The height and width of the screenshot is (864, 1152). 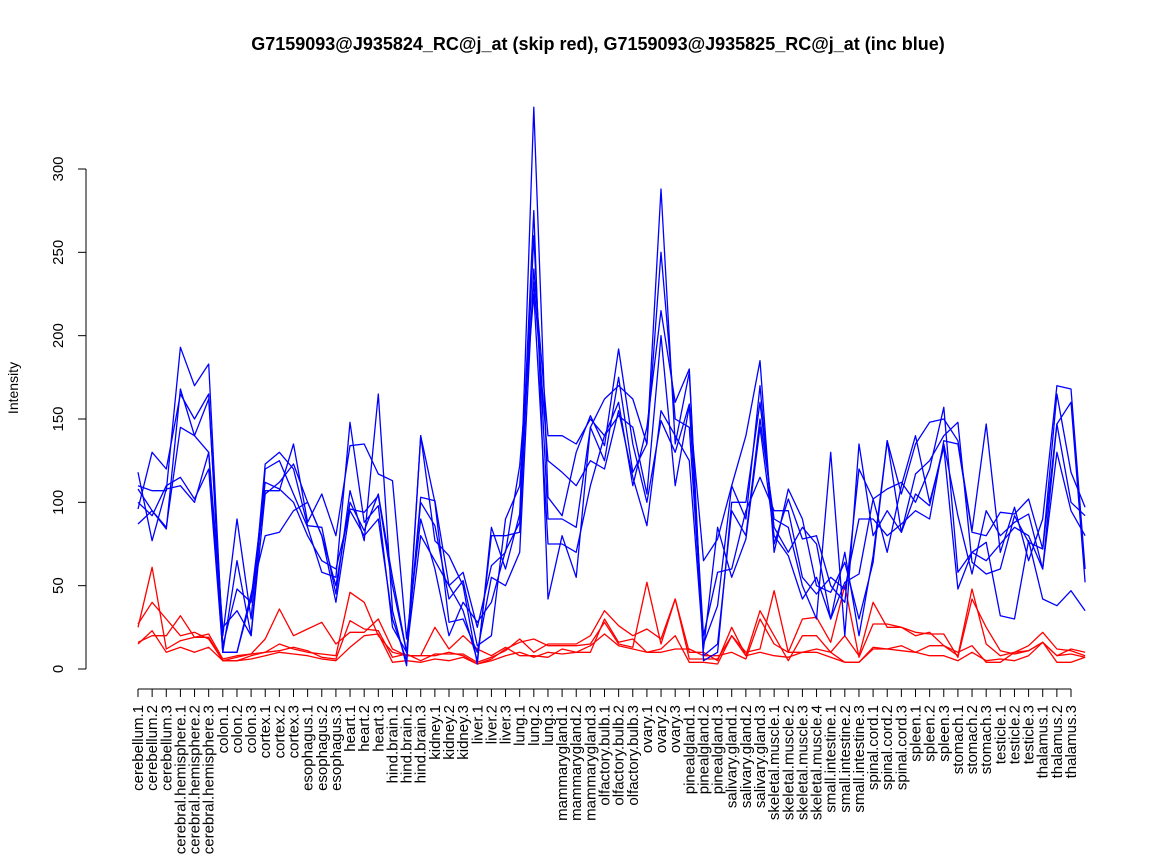 I want to click on x-tick-label: esophagus.1, so click(x=308, y=748).